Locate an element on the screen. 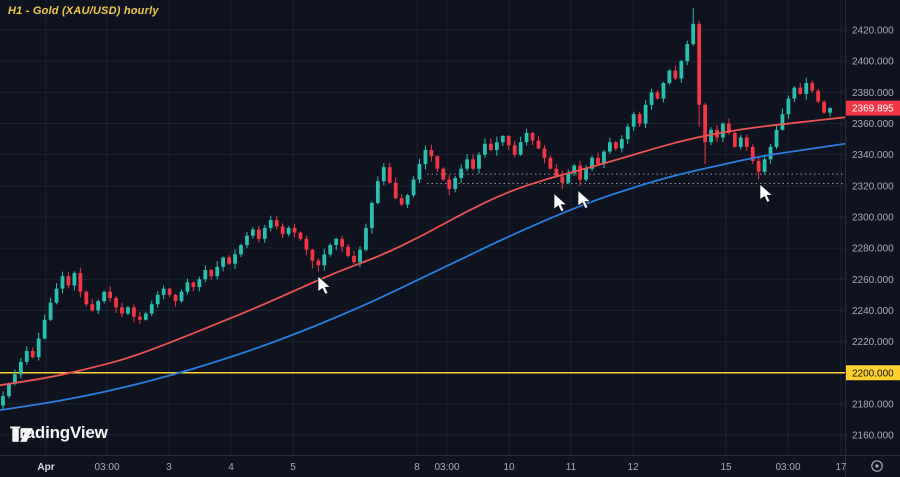  time-axis-label: 3 is located at coordinates (169, 467).